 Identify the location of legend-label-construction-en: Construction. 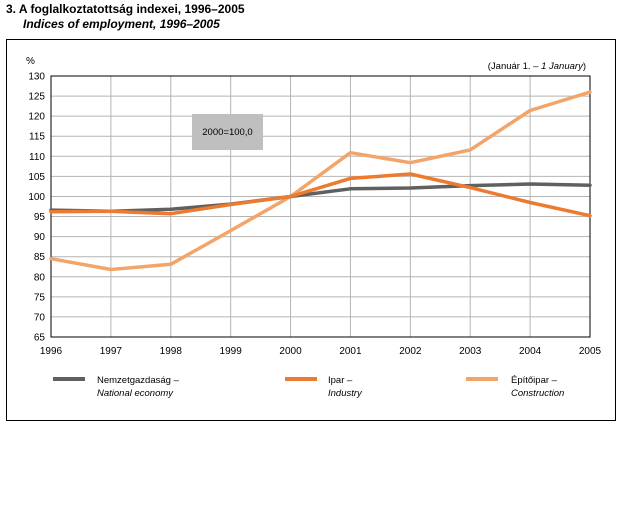
(537, 393).